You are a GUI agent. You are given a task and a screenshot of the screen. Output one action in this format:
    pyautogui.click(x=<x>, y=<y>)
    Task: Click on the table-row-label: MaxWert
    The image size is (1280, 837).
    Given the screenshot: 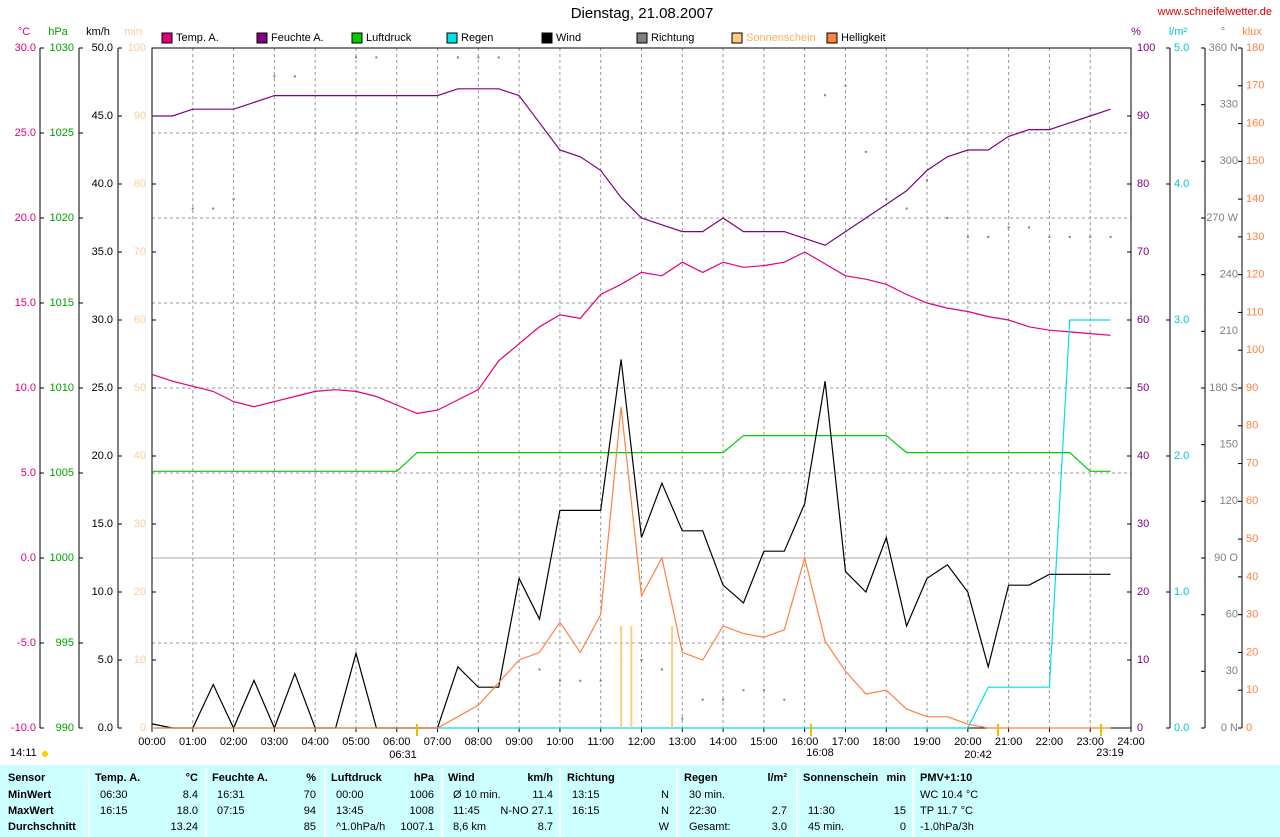 What is the action you would take?
    pyautogui.click(x=31, y=811)
    